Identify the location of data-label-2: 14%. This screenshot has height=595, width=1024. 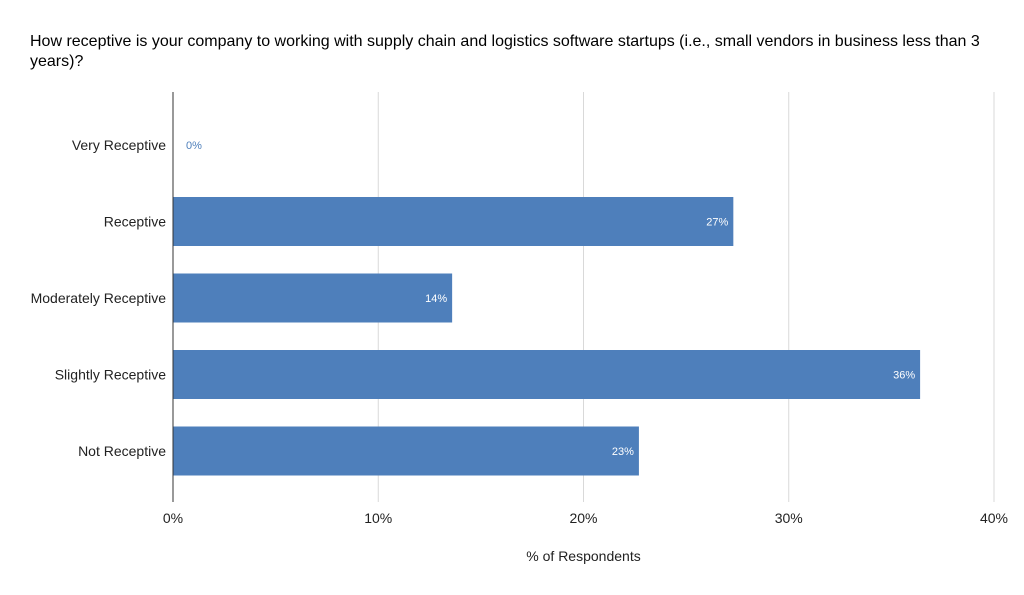
(436, 299).